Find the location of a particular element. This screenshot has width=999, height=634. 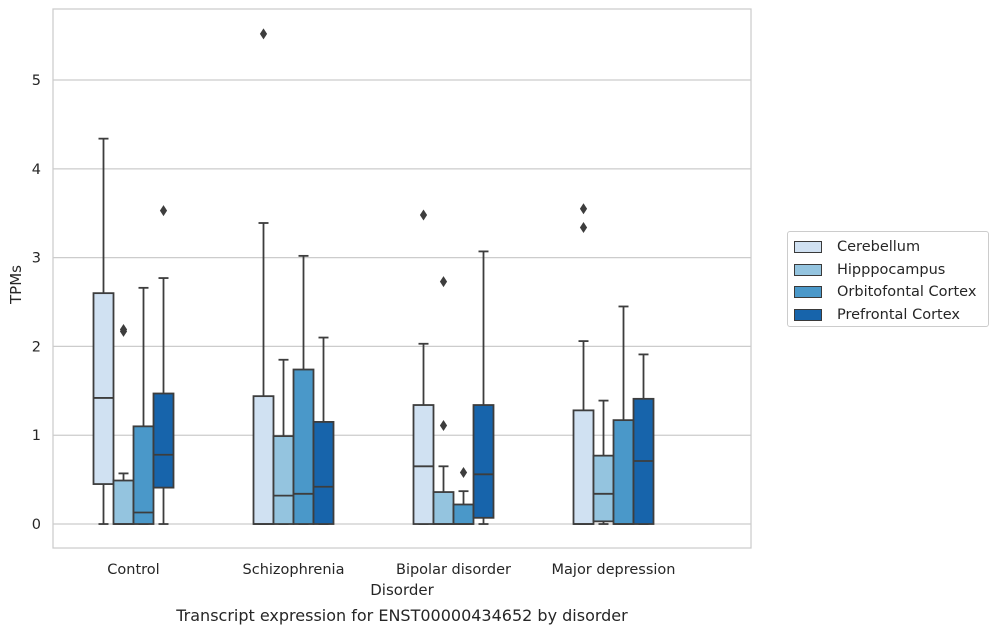

x-tick-label: Bipolar disorder is located at coordinates (453, 570).